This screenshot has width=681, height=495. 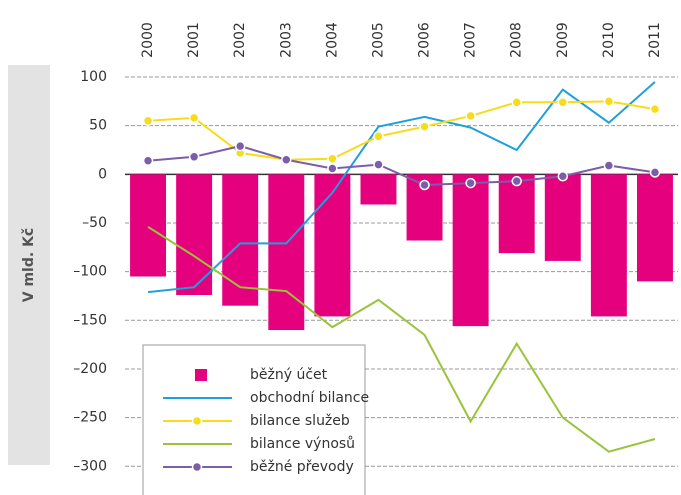 I want to click on x-tick-label: 2004, so click(x=332, y=40).